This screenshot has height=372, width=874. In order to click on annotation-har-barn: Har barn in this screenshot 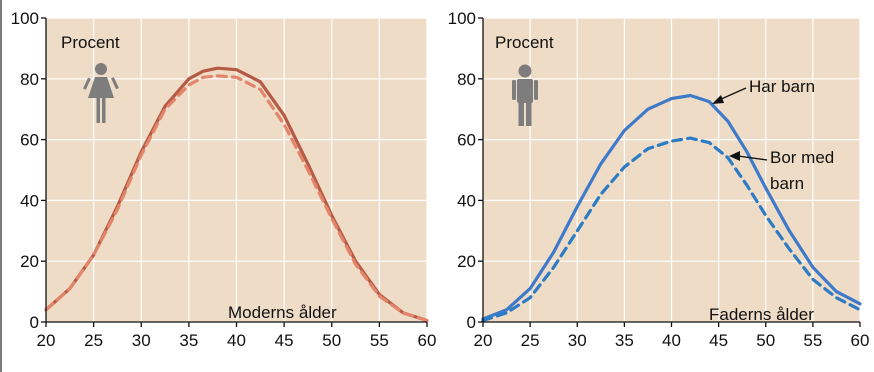, I will do `click(763, 90)`.